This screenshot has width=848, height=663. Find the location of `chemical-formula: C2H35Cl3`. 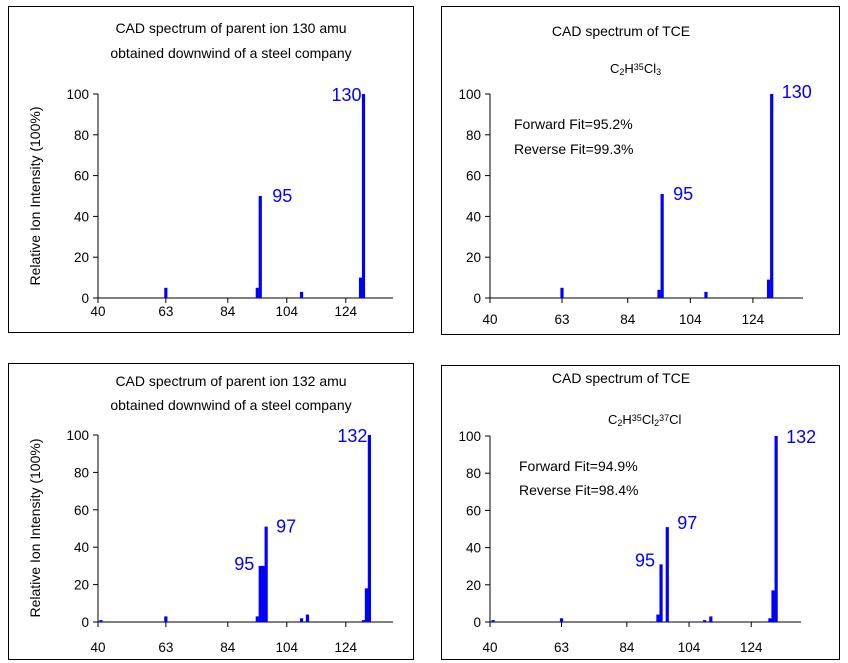

chemical-formula: C2H35Cl3 is located at coordinates (635, 69).